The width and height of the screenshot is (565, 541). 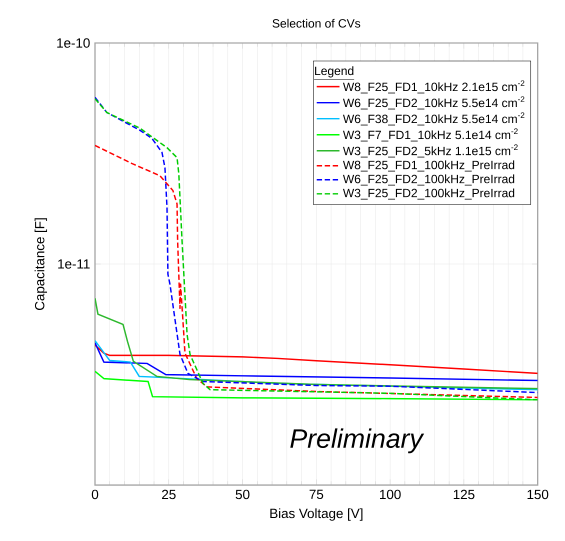 What do you see at coordinates (433, 103) in the screenshot?
I see `legend-label: W6_F25_FD2_10kHz 5.5e14 cm$^{-2}$` at bounding box center [433, 103].